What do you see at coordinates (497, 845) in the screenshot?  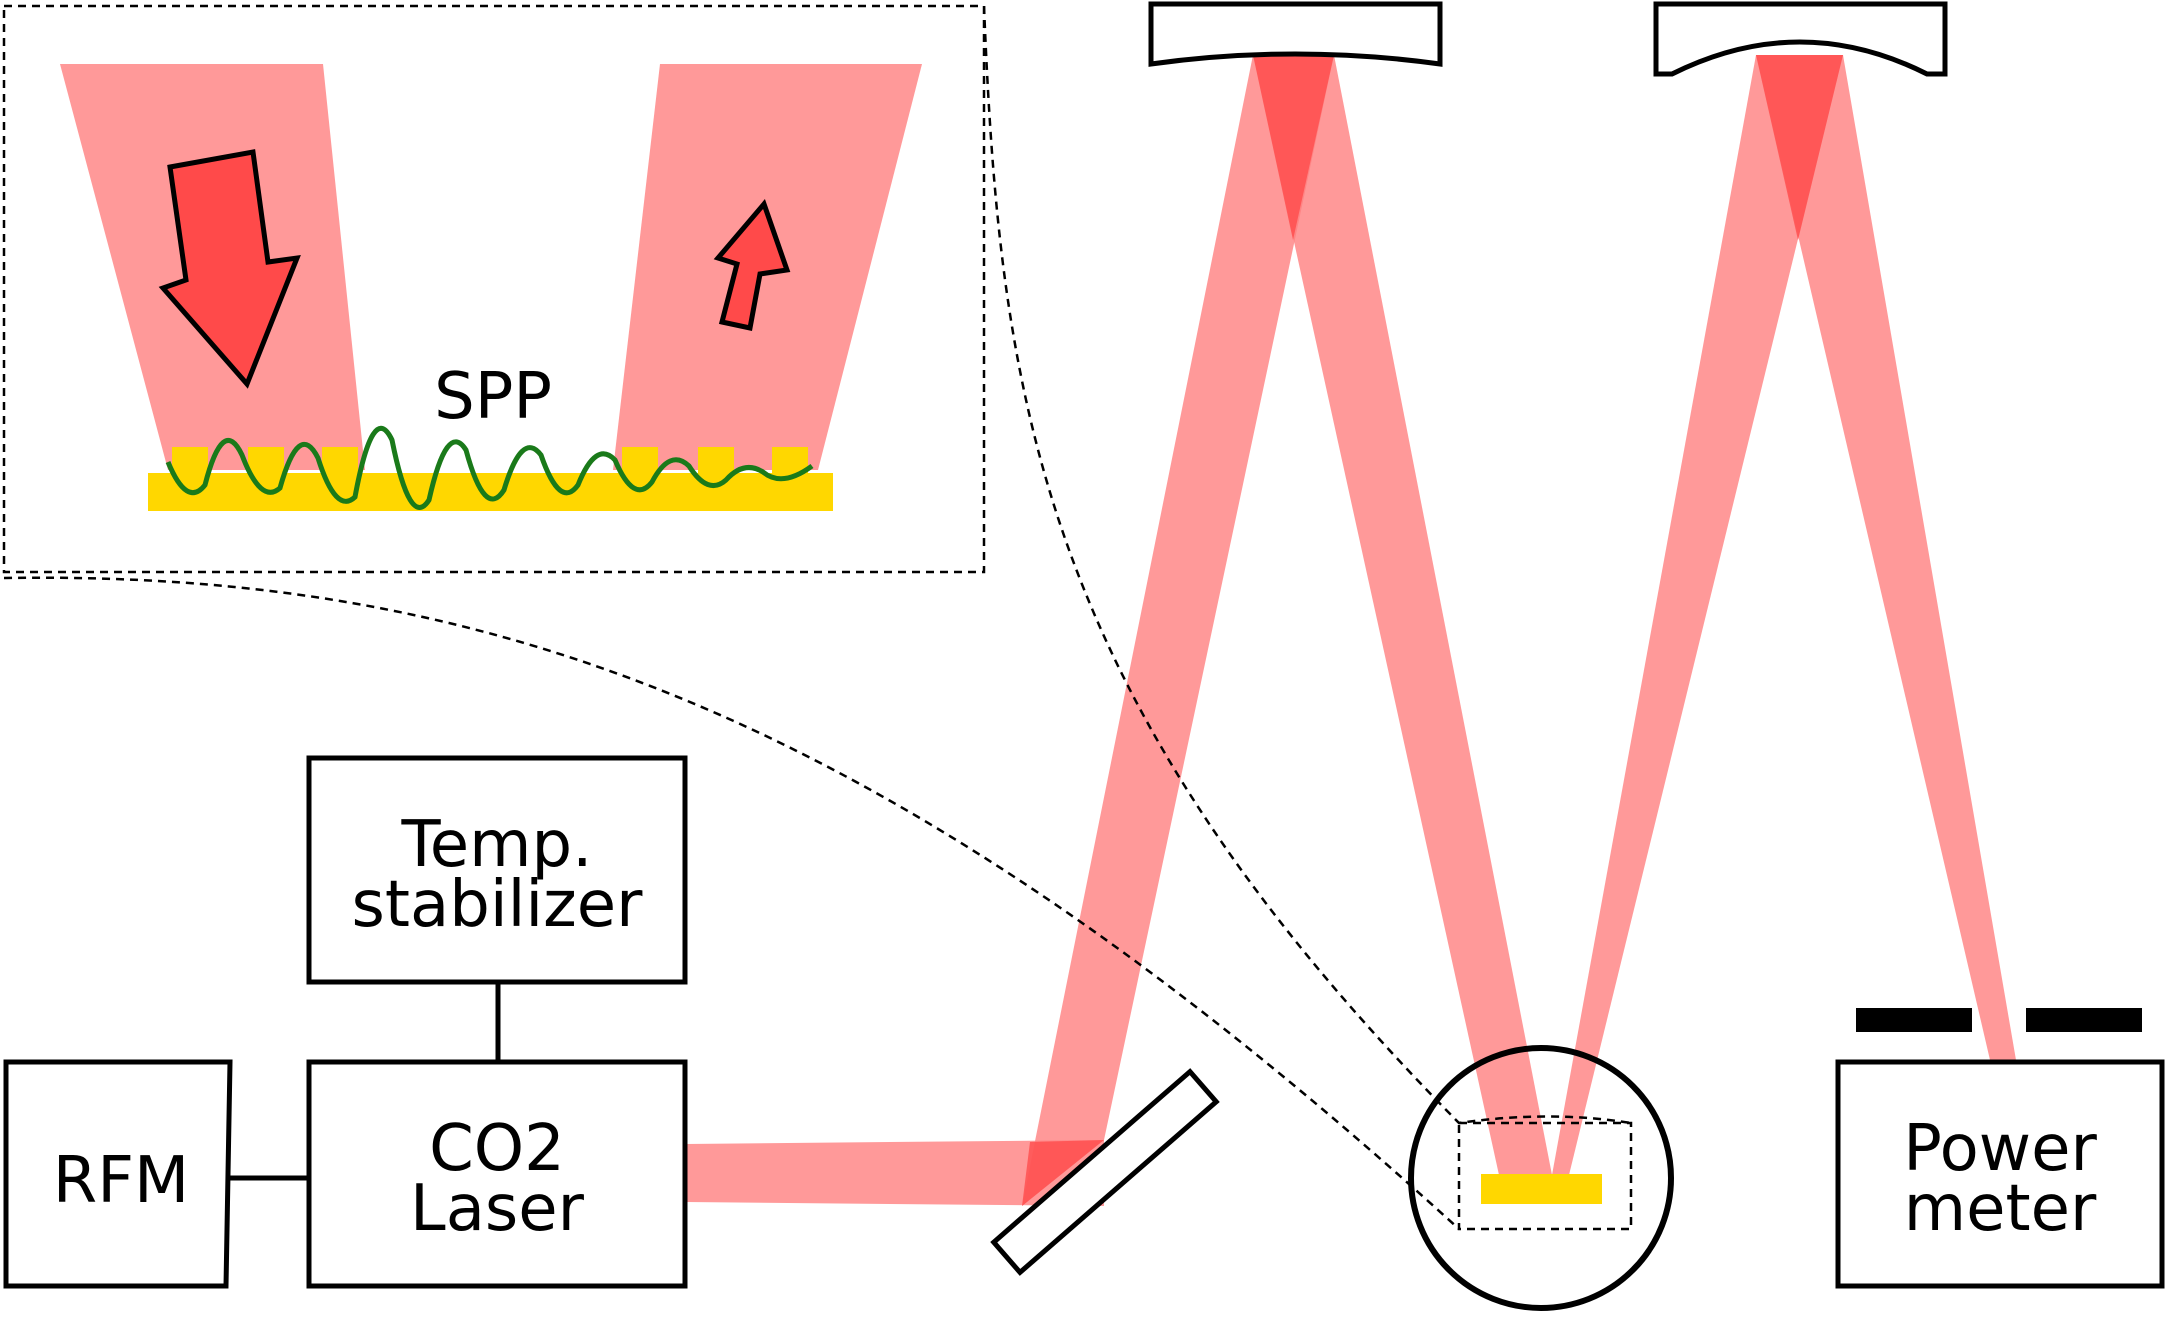 I see `temp-stabilizer-label-line1: Temp.` at bounding box center [497, 845].